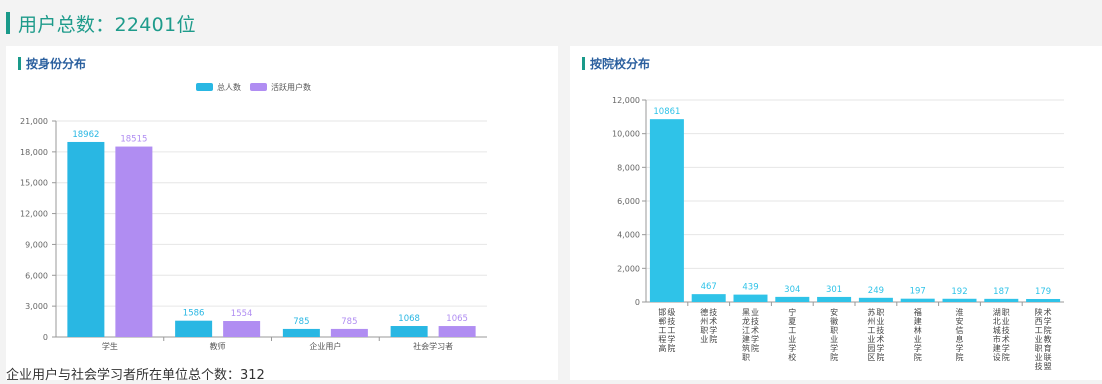  What do you see at coordinates (1001, 335) in the screenshot?
I see `x-tick-label: 湖北城市建设职业技术学院` at bounding box center [1001, 335].